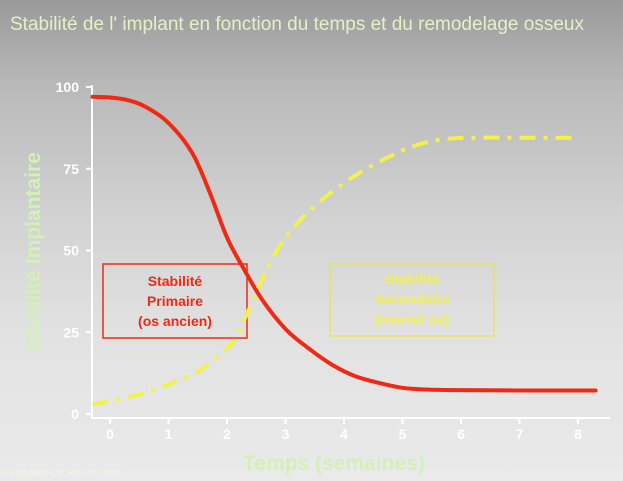 The image size is (623, 481). I want to click on annotation-secondary-box, so click(412, 300).